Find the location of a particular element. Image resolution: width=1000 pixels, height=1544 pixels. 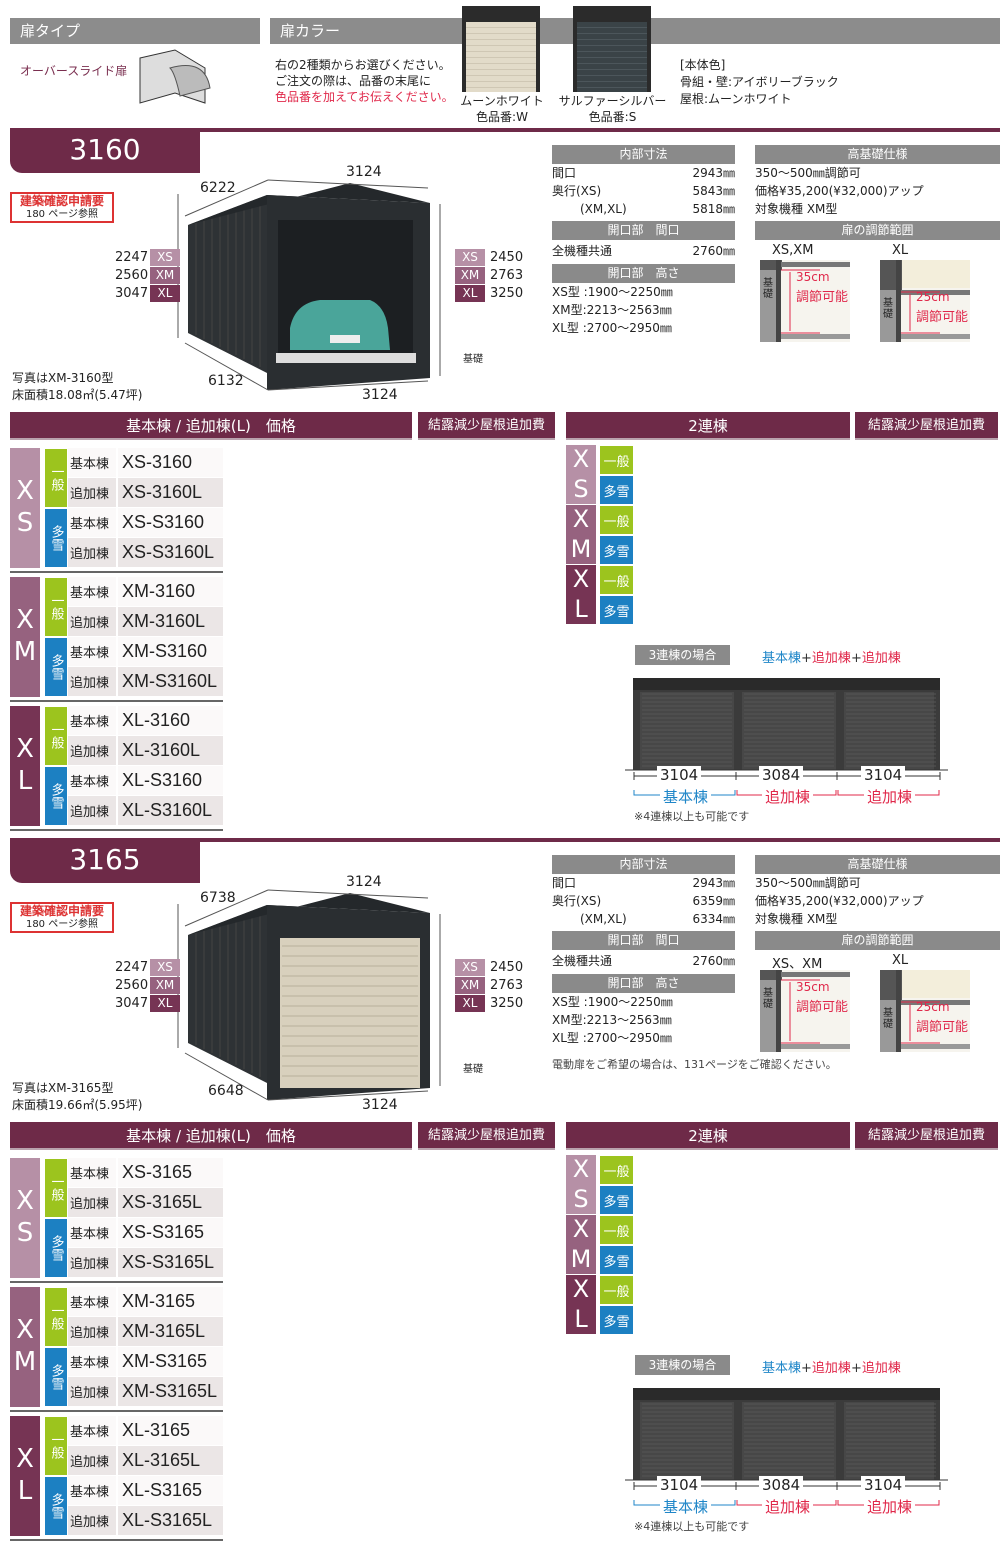

model-number: XL-3160L is located at coordinates (170, 750).